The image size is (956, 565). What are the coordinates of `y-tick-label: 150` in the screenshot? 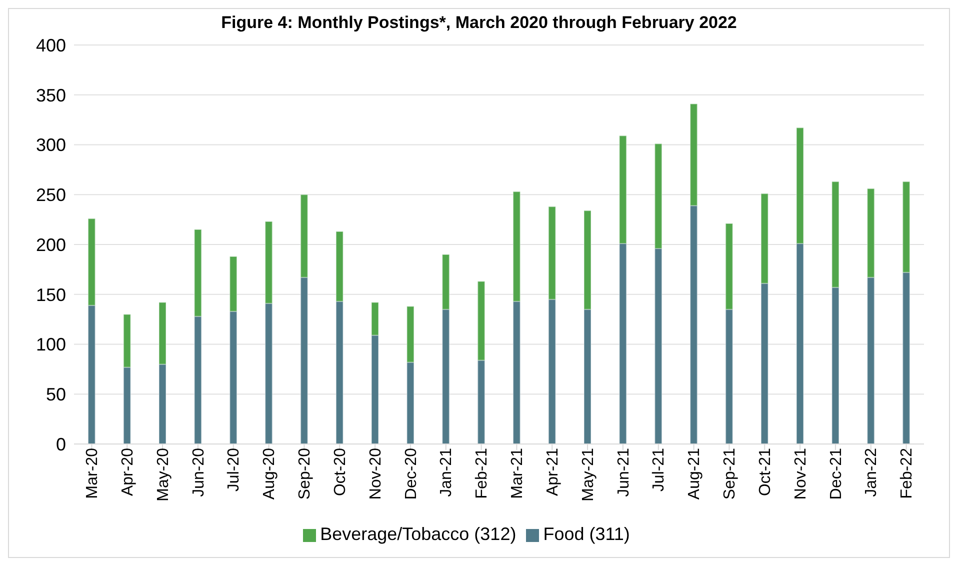 It's located at (51, 294).